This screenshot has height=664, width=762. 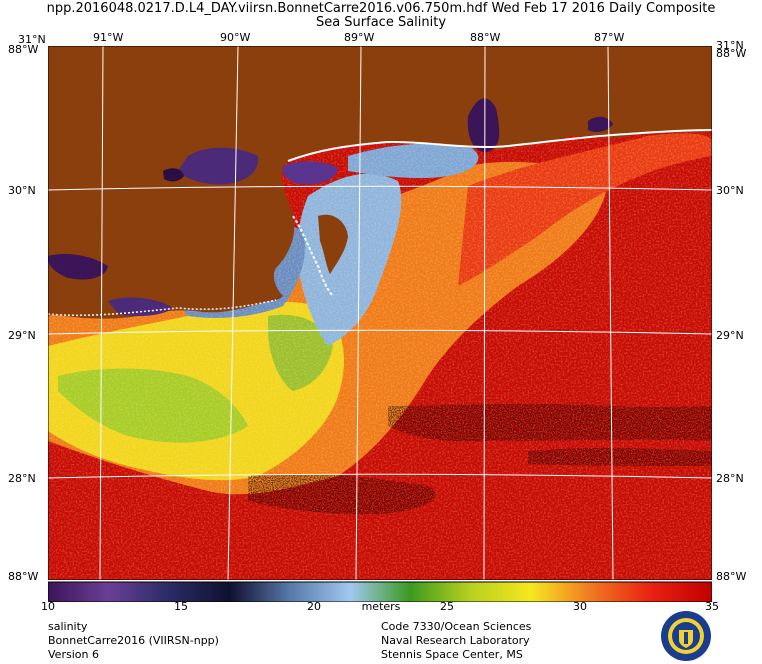 I want to click on footer-code: Code 7330/Ocean Sciences, so click(x=456, y=626).